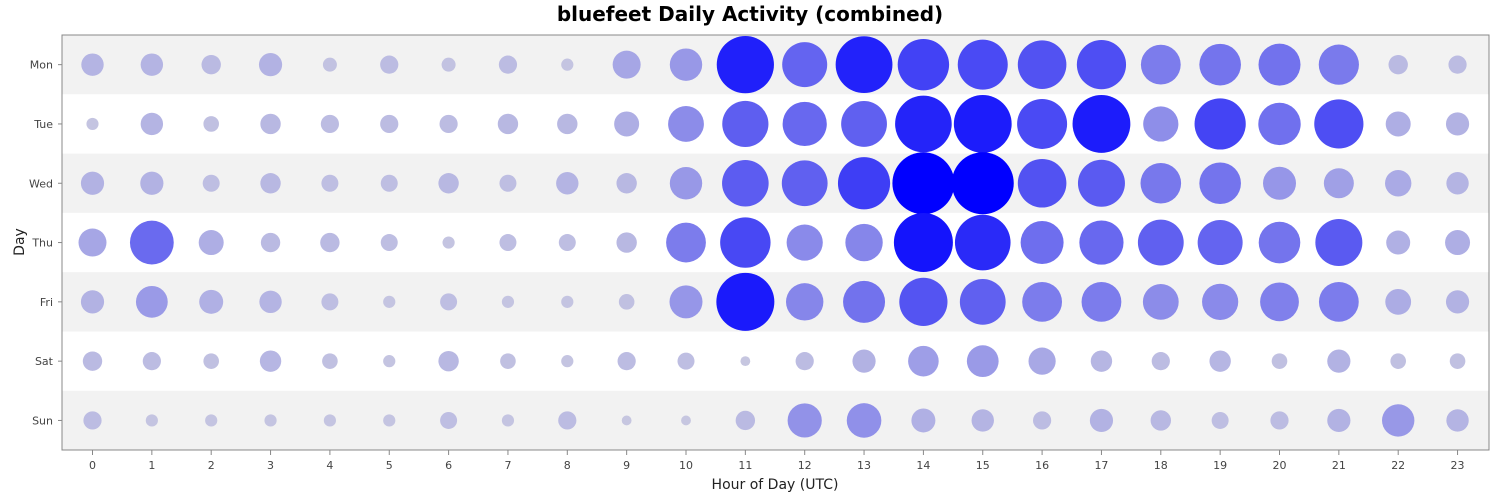 The height and width of the screenshot is (500, 1500). Describe the element at coordinates (42, 243) in the screenshot. I see `y-tick-label: Thu` at that location.